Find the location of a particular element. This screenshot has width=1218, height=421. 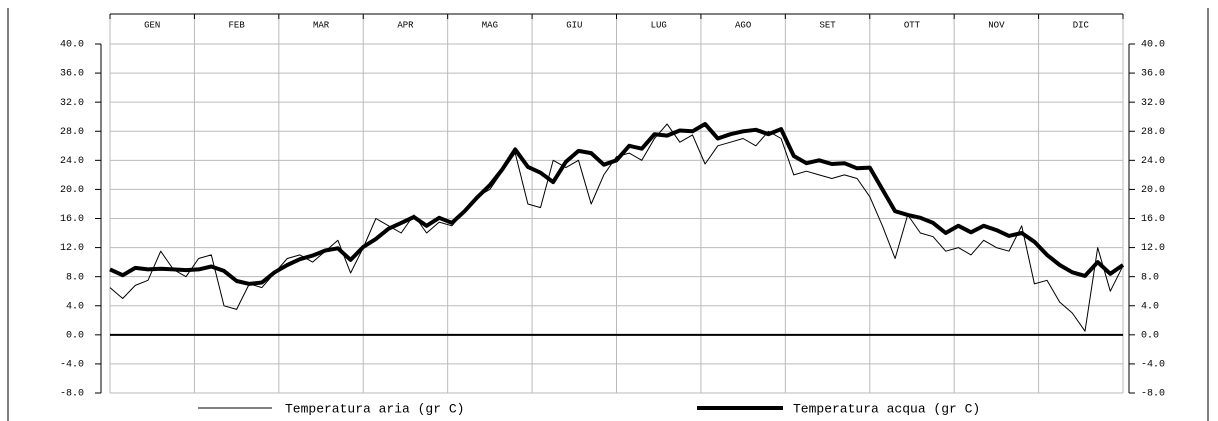

x-tick-label: MAR is located at coordinates (321, 25).